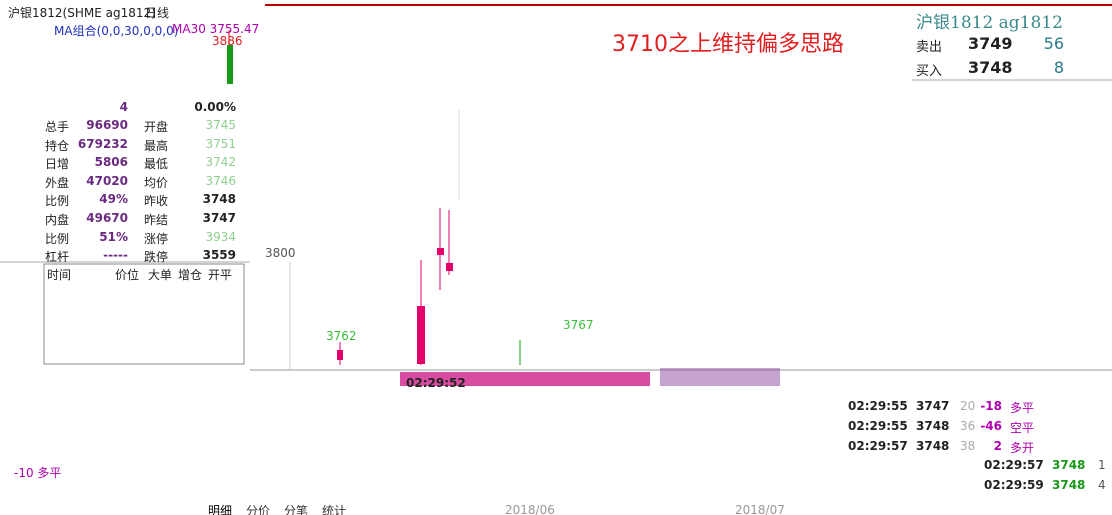  What do you see at coordinates (341, 336) in the screenshot?
I see `price-label: 3762` at bounding box center [341, 336].